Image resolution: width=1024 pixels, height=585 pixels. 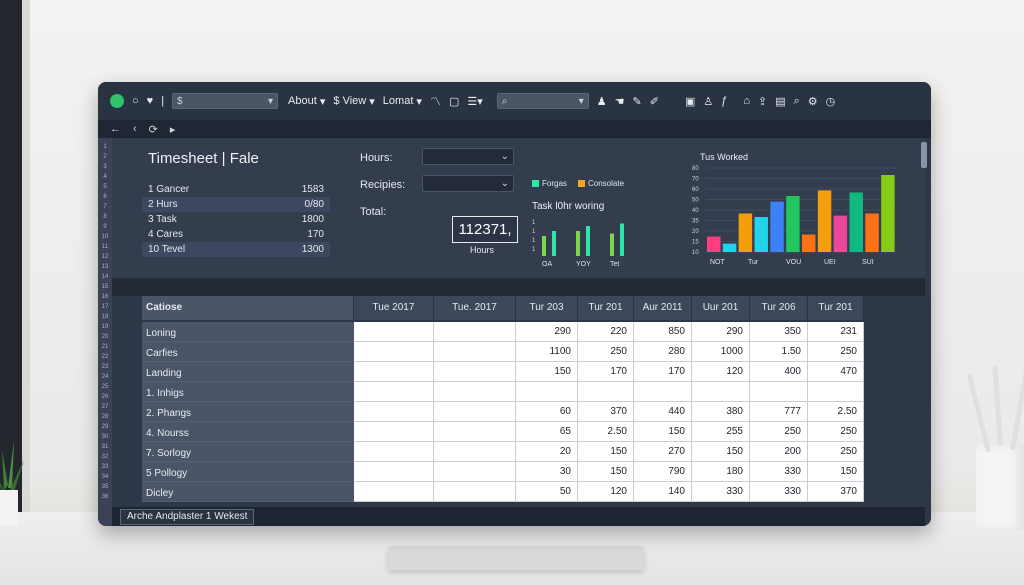 I want to click on user-icon: ♟, so click(x=601, y=101).